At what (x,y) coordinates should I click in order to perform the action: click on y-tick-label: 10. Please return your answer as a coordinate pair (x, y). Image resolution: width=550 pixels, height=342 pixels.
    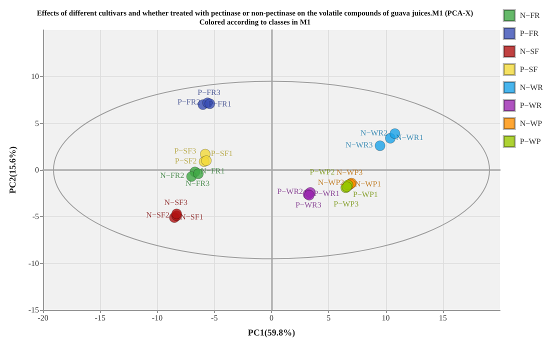
    Looking at the image, I should click on (35, 77).